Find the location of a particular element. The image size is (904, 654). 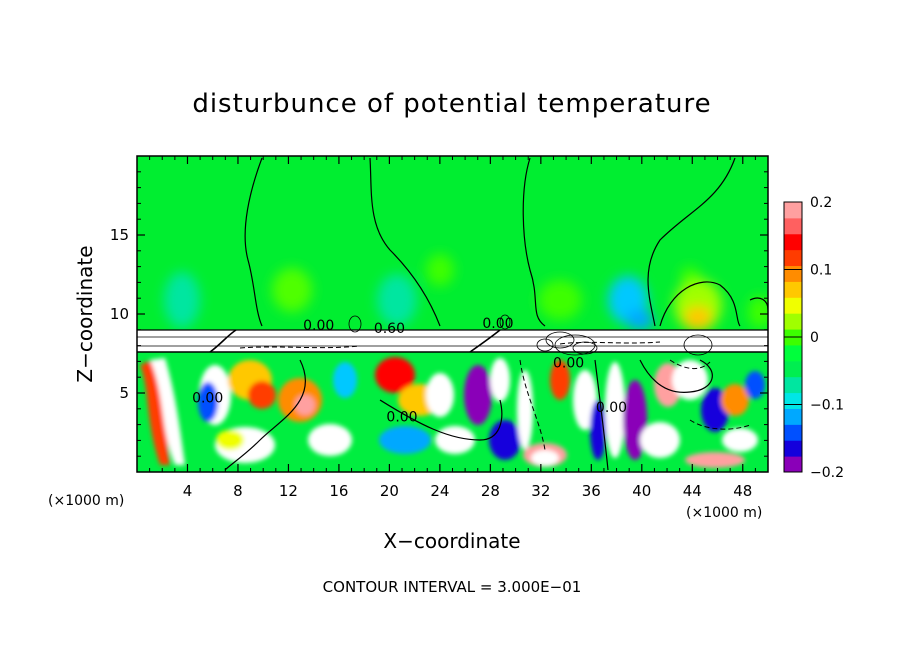

x-tick-label: 16 is located at coordinates (338, 491).